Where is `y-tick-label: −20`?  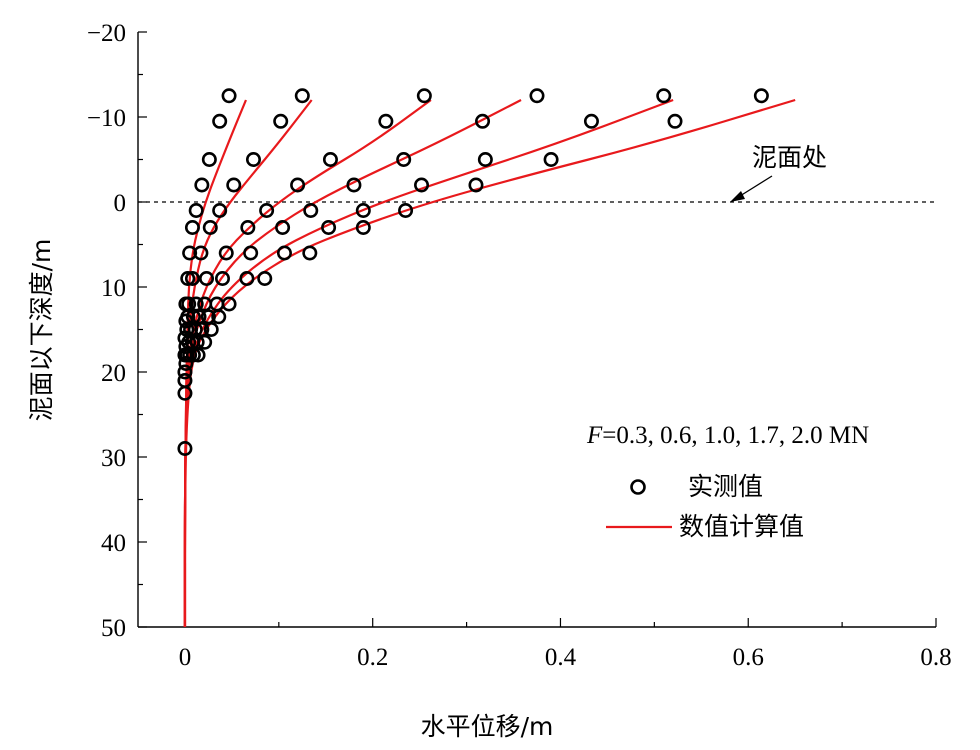 y-tick-label: −20 is located at coordinates (106, 33).